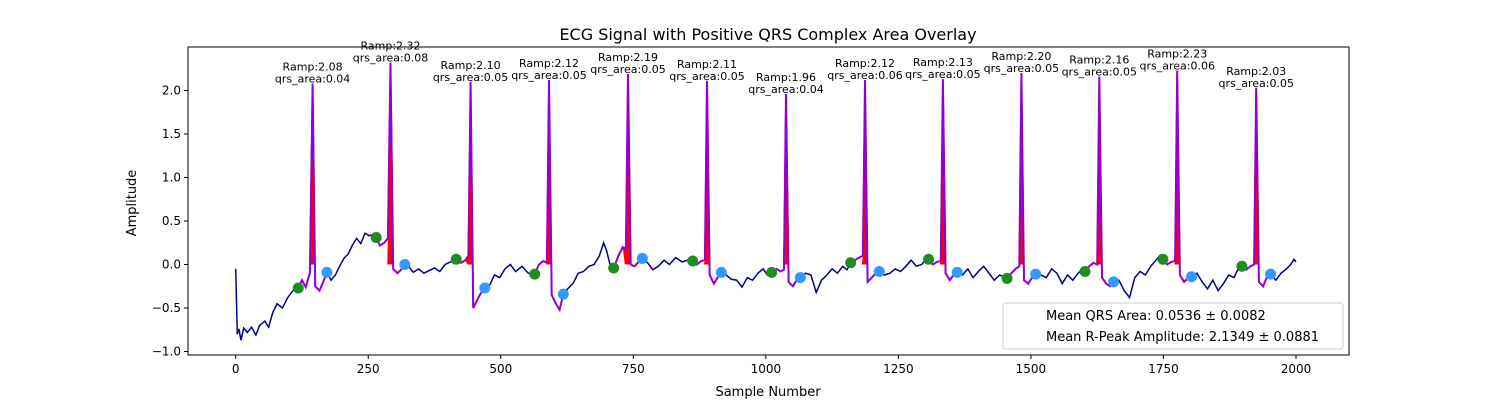 The height and width of the screenshot is (400, 1500). I want to click on r-amp-annotation: Ramp:2.11, so click(707, 64).